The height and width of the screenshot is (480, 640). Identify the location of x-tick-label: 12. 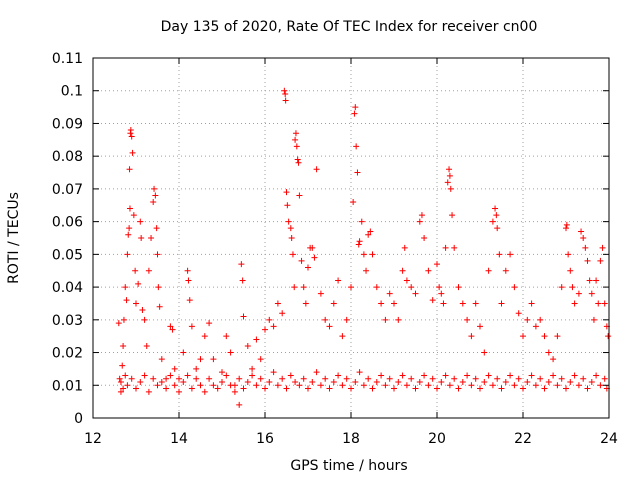
(93, 439).